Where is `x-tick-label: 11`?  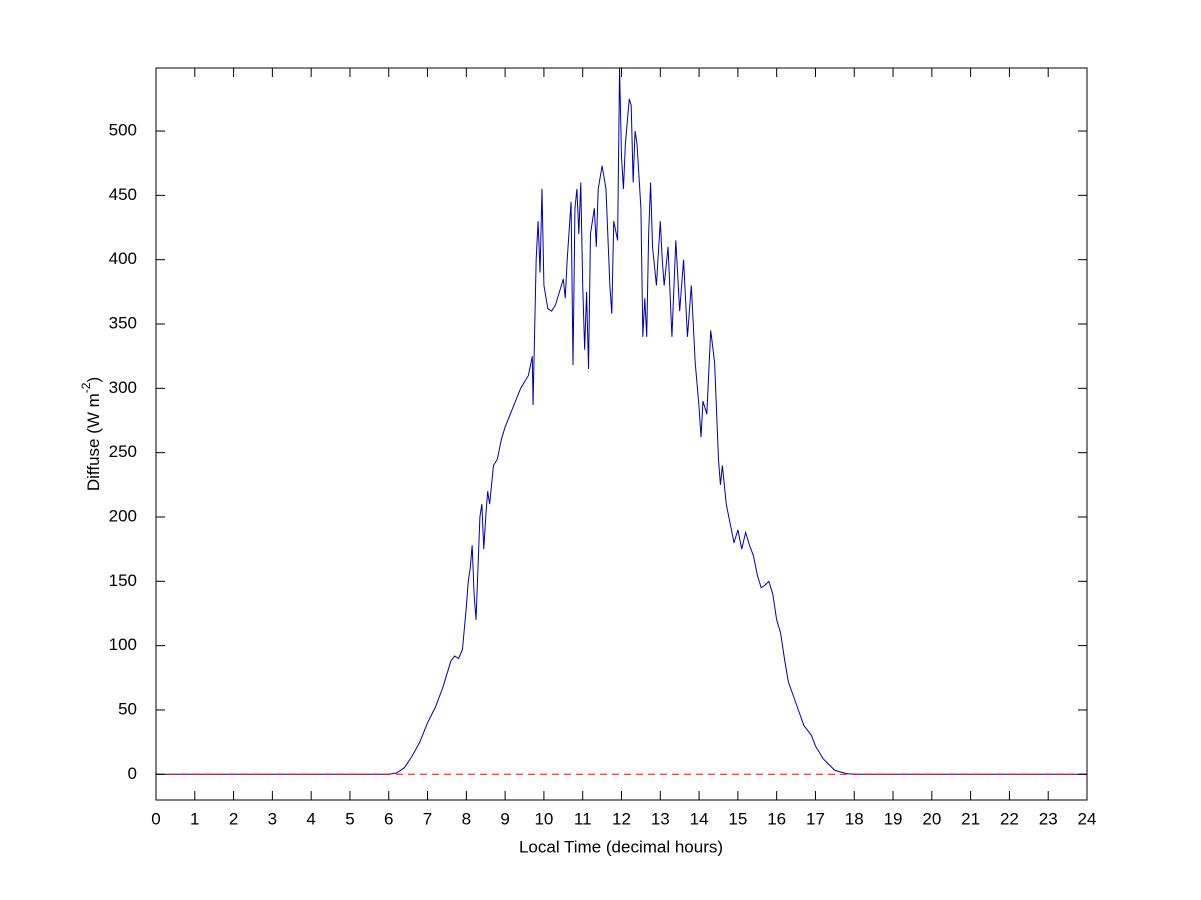
x-tick-label: 11 is located at coordinates (583, 818).